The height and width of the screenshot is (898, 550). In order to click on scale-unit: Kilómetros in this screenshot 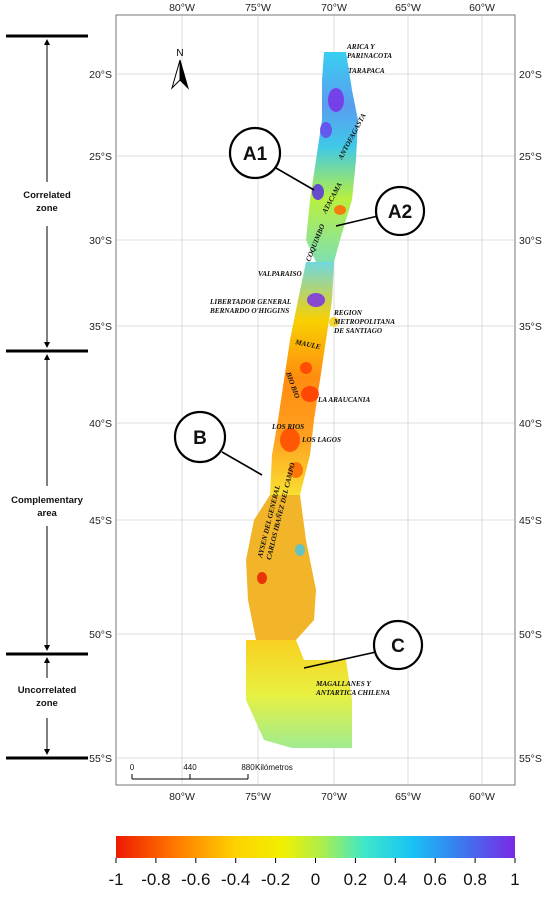, I will do `click(274, 767)`.